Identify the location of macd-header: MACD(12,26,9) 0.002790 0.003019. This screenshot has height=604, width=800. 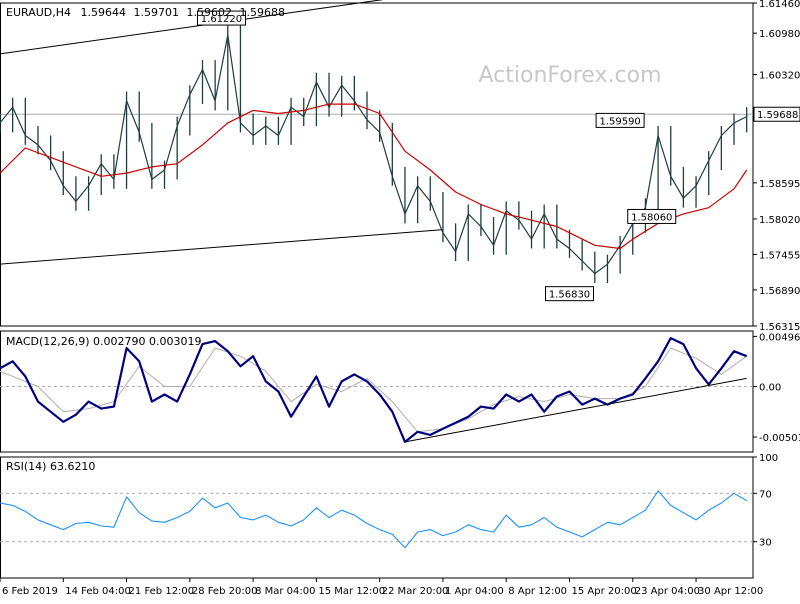
(104, 341).